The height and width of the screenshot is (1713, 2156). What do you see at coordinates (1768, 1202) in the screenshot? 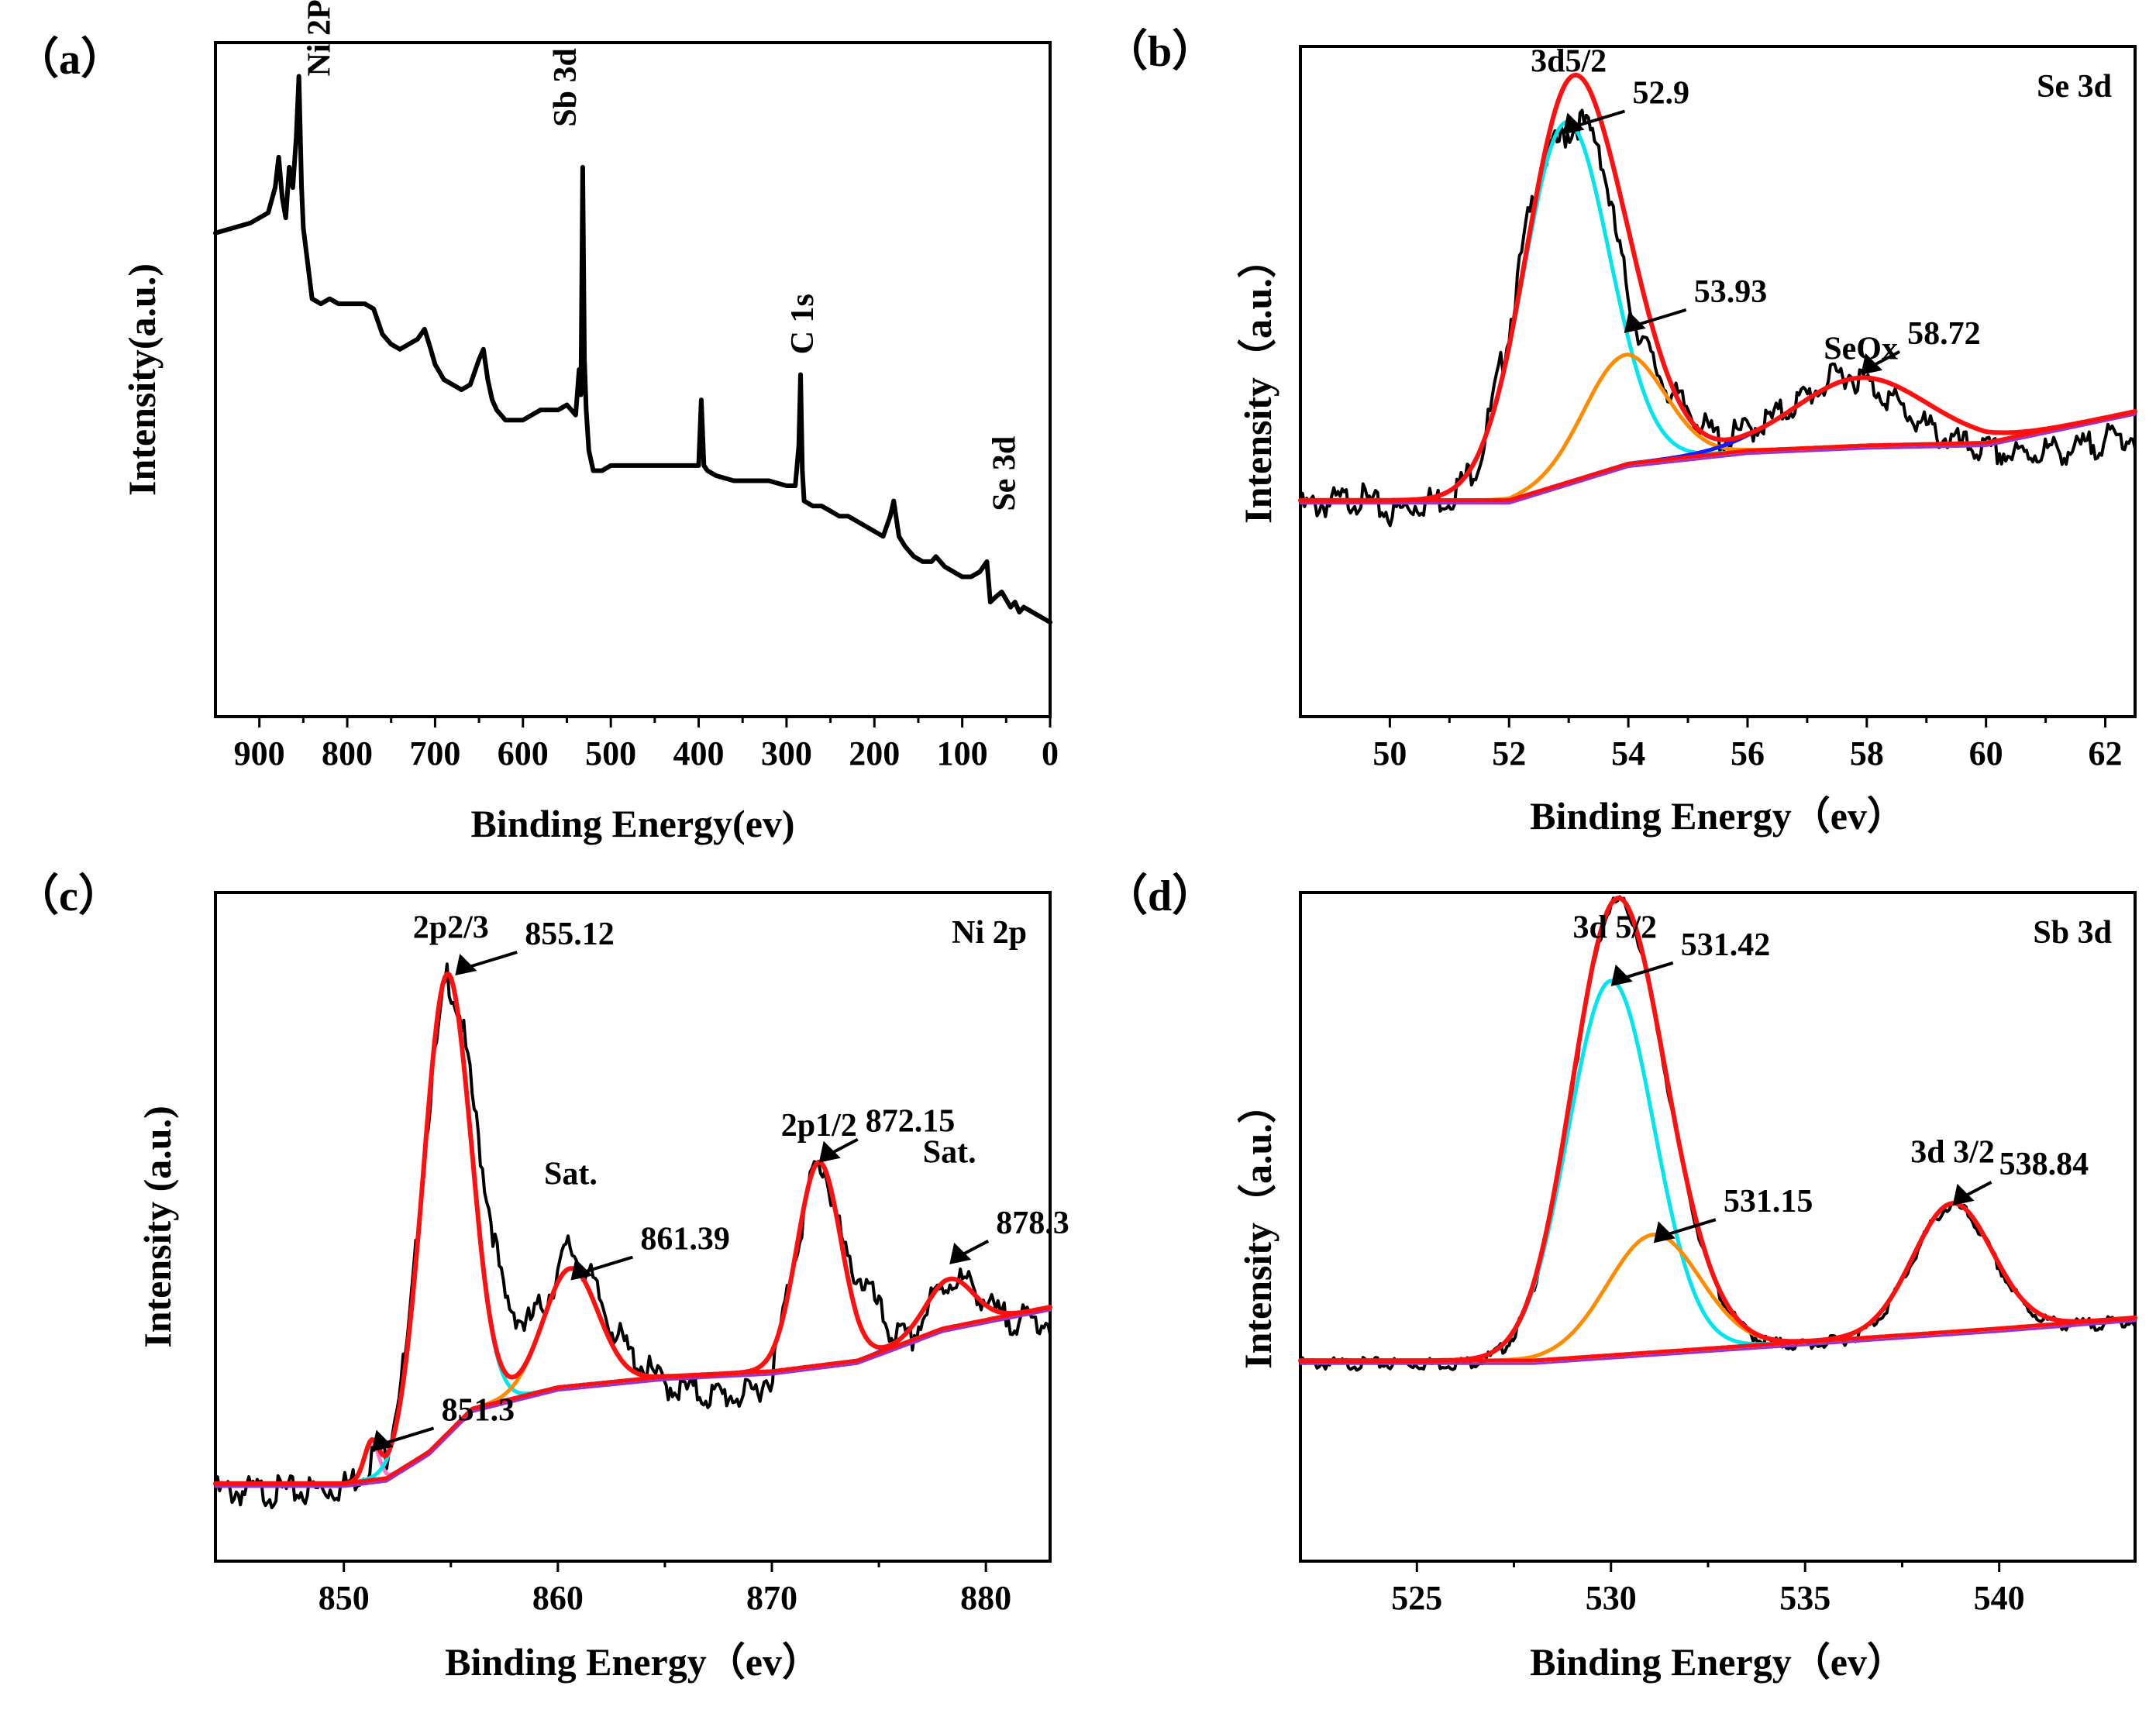
I see `peak-value-label: 531.15` at bounding box center [1768, 1202].